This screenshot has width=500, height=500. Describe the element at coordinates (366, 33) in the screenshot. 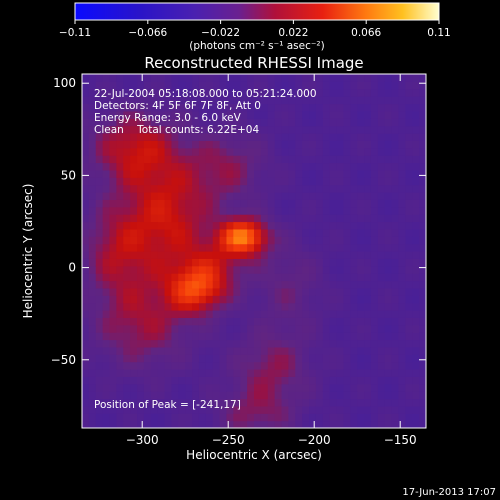

I see `colorbar-tick-label: 0.066` at that location.